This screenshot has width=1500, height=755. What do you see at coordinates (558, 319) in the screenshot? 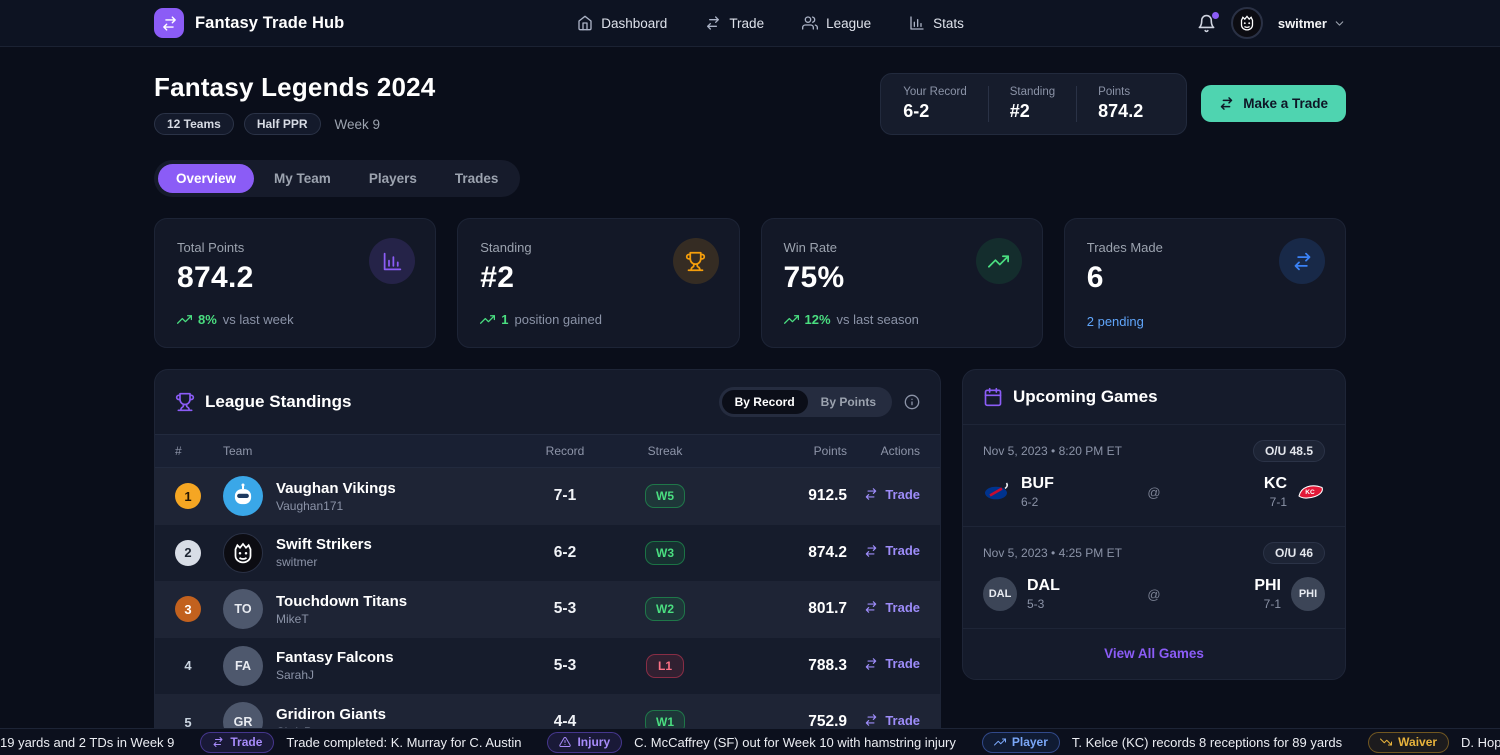
I see `stat-change-note: position gained` at bounding box center [558, 319].